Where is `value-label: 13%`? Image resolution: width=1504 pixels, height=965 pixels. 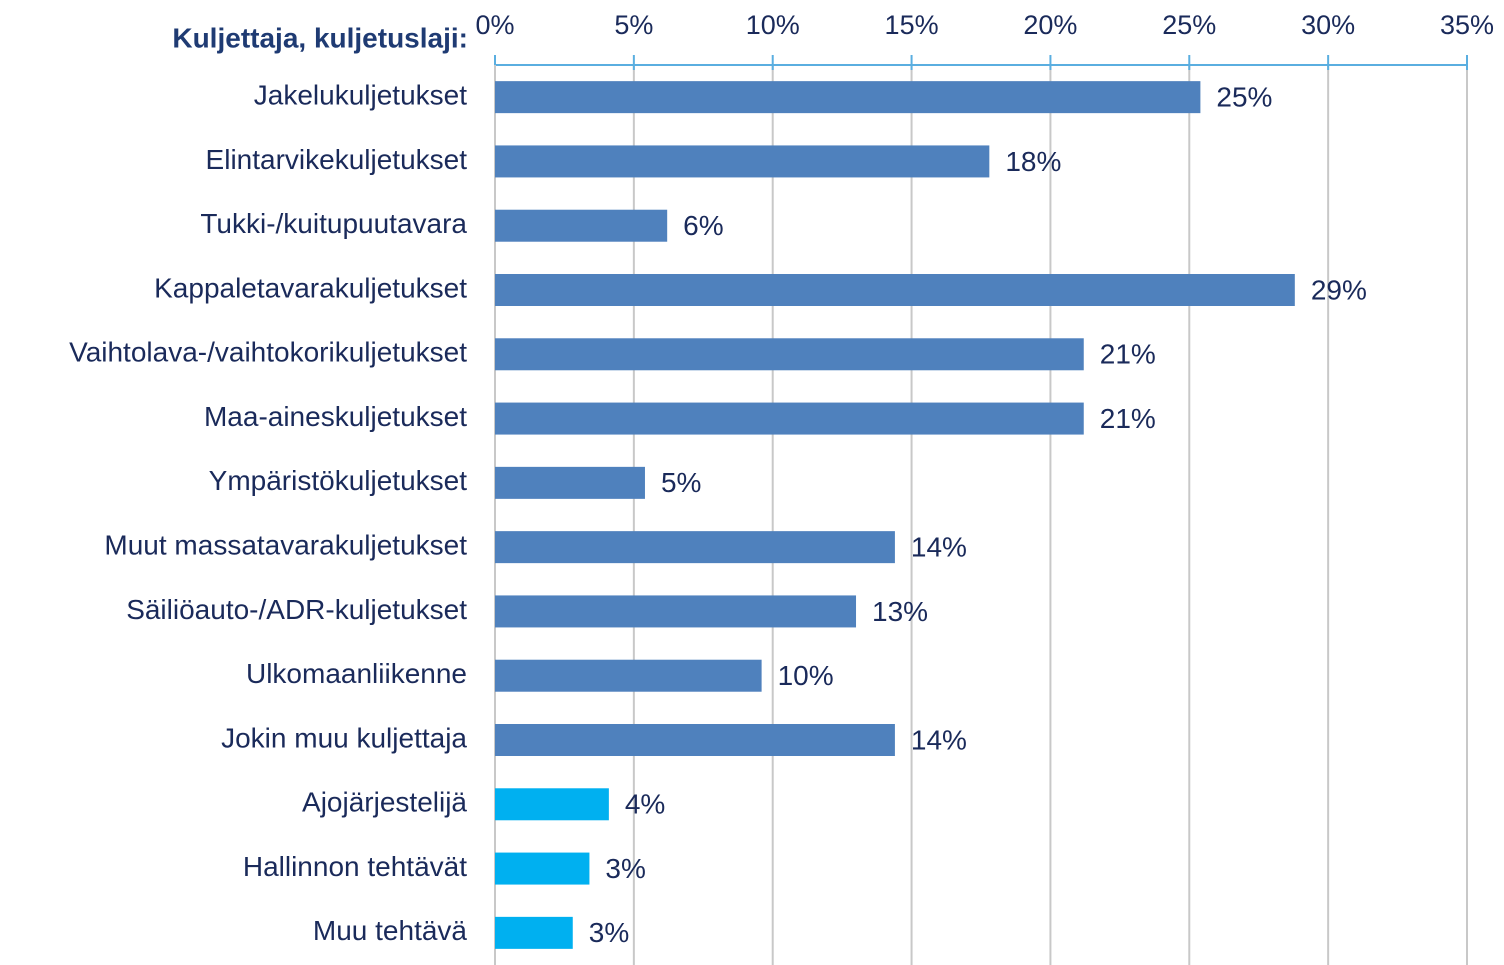
value-label: 13% is located at coordinates (900, 611).